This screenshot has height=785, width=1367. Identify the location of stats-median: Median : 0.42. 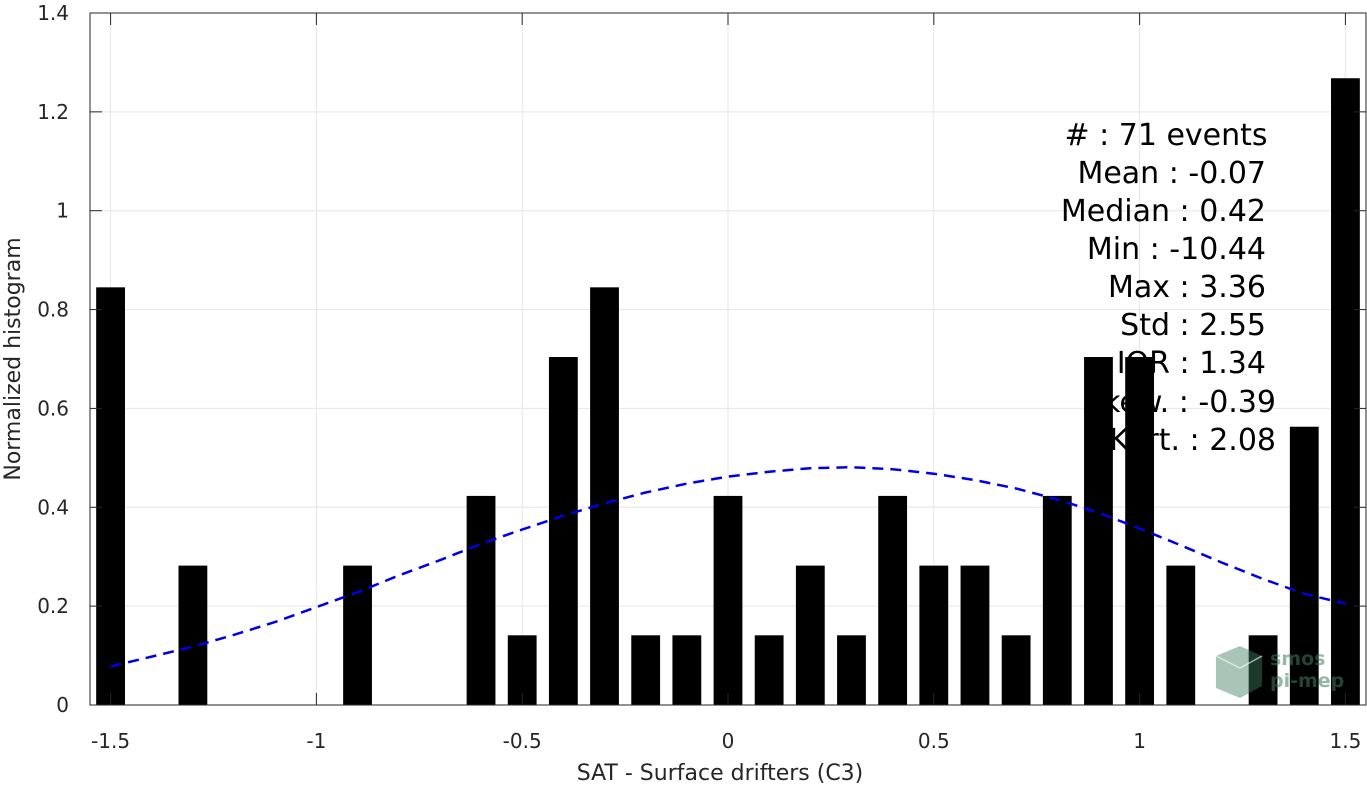
(1163, 211).